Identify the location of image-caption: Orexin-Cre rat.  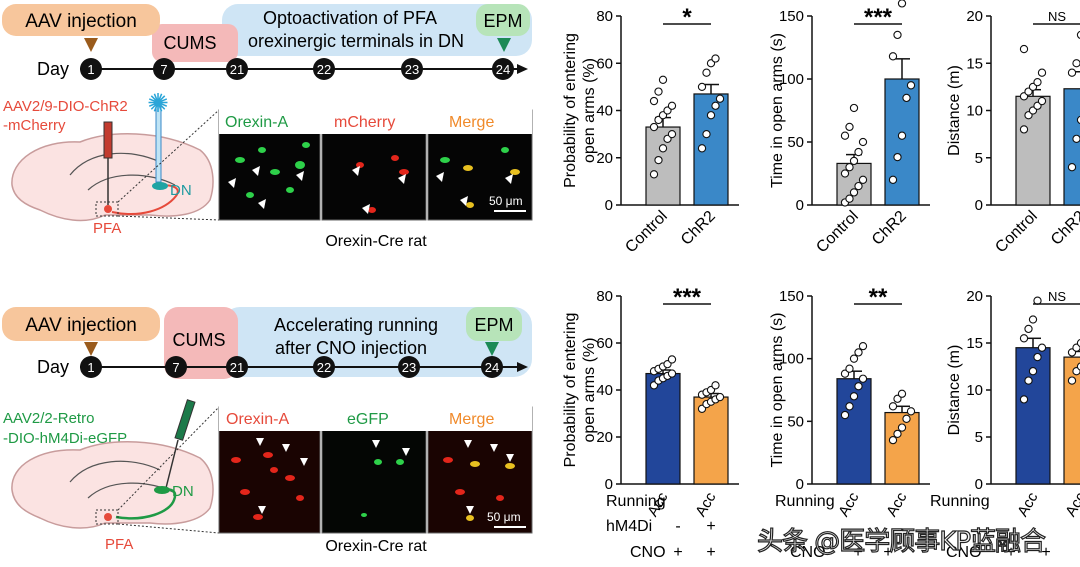
(376, 546).